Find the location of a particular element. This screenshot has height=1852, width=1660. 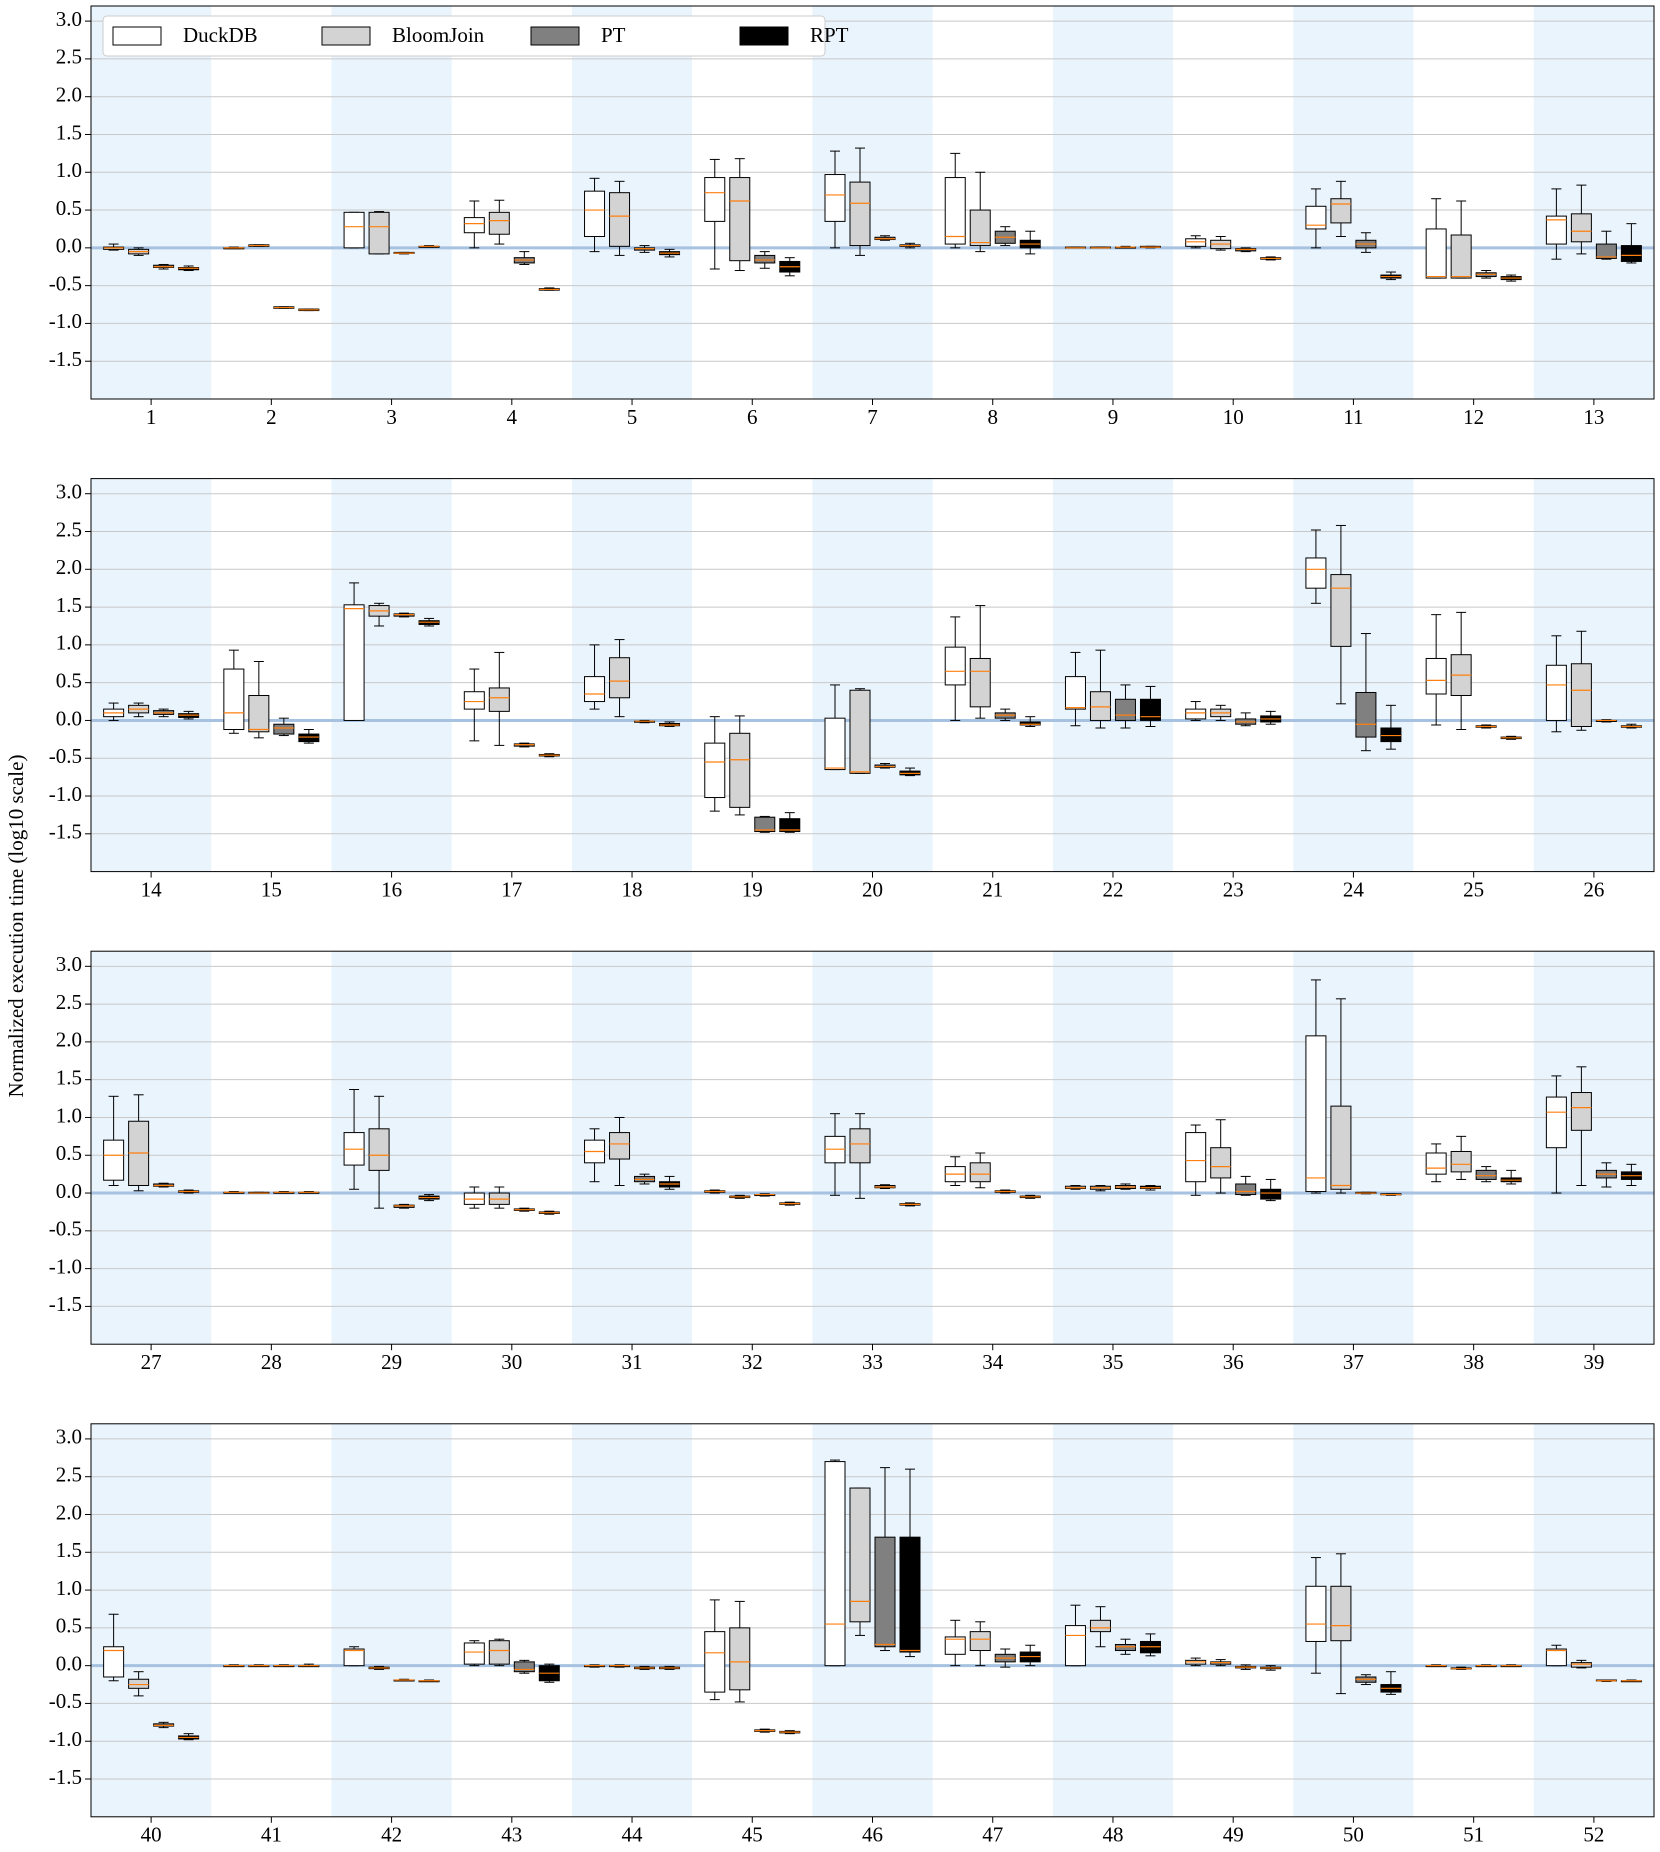

x-tick-label: 23 is located at coordinates (1233, 889).